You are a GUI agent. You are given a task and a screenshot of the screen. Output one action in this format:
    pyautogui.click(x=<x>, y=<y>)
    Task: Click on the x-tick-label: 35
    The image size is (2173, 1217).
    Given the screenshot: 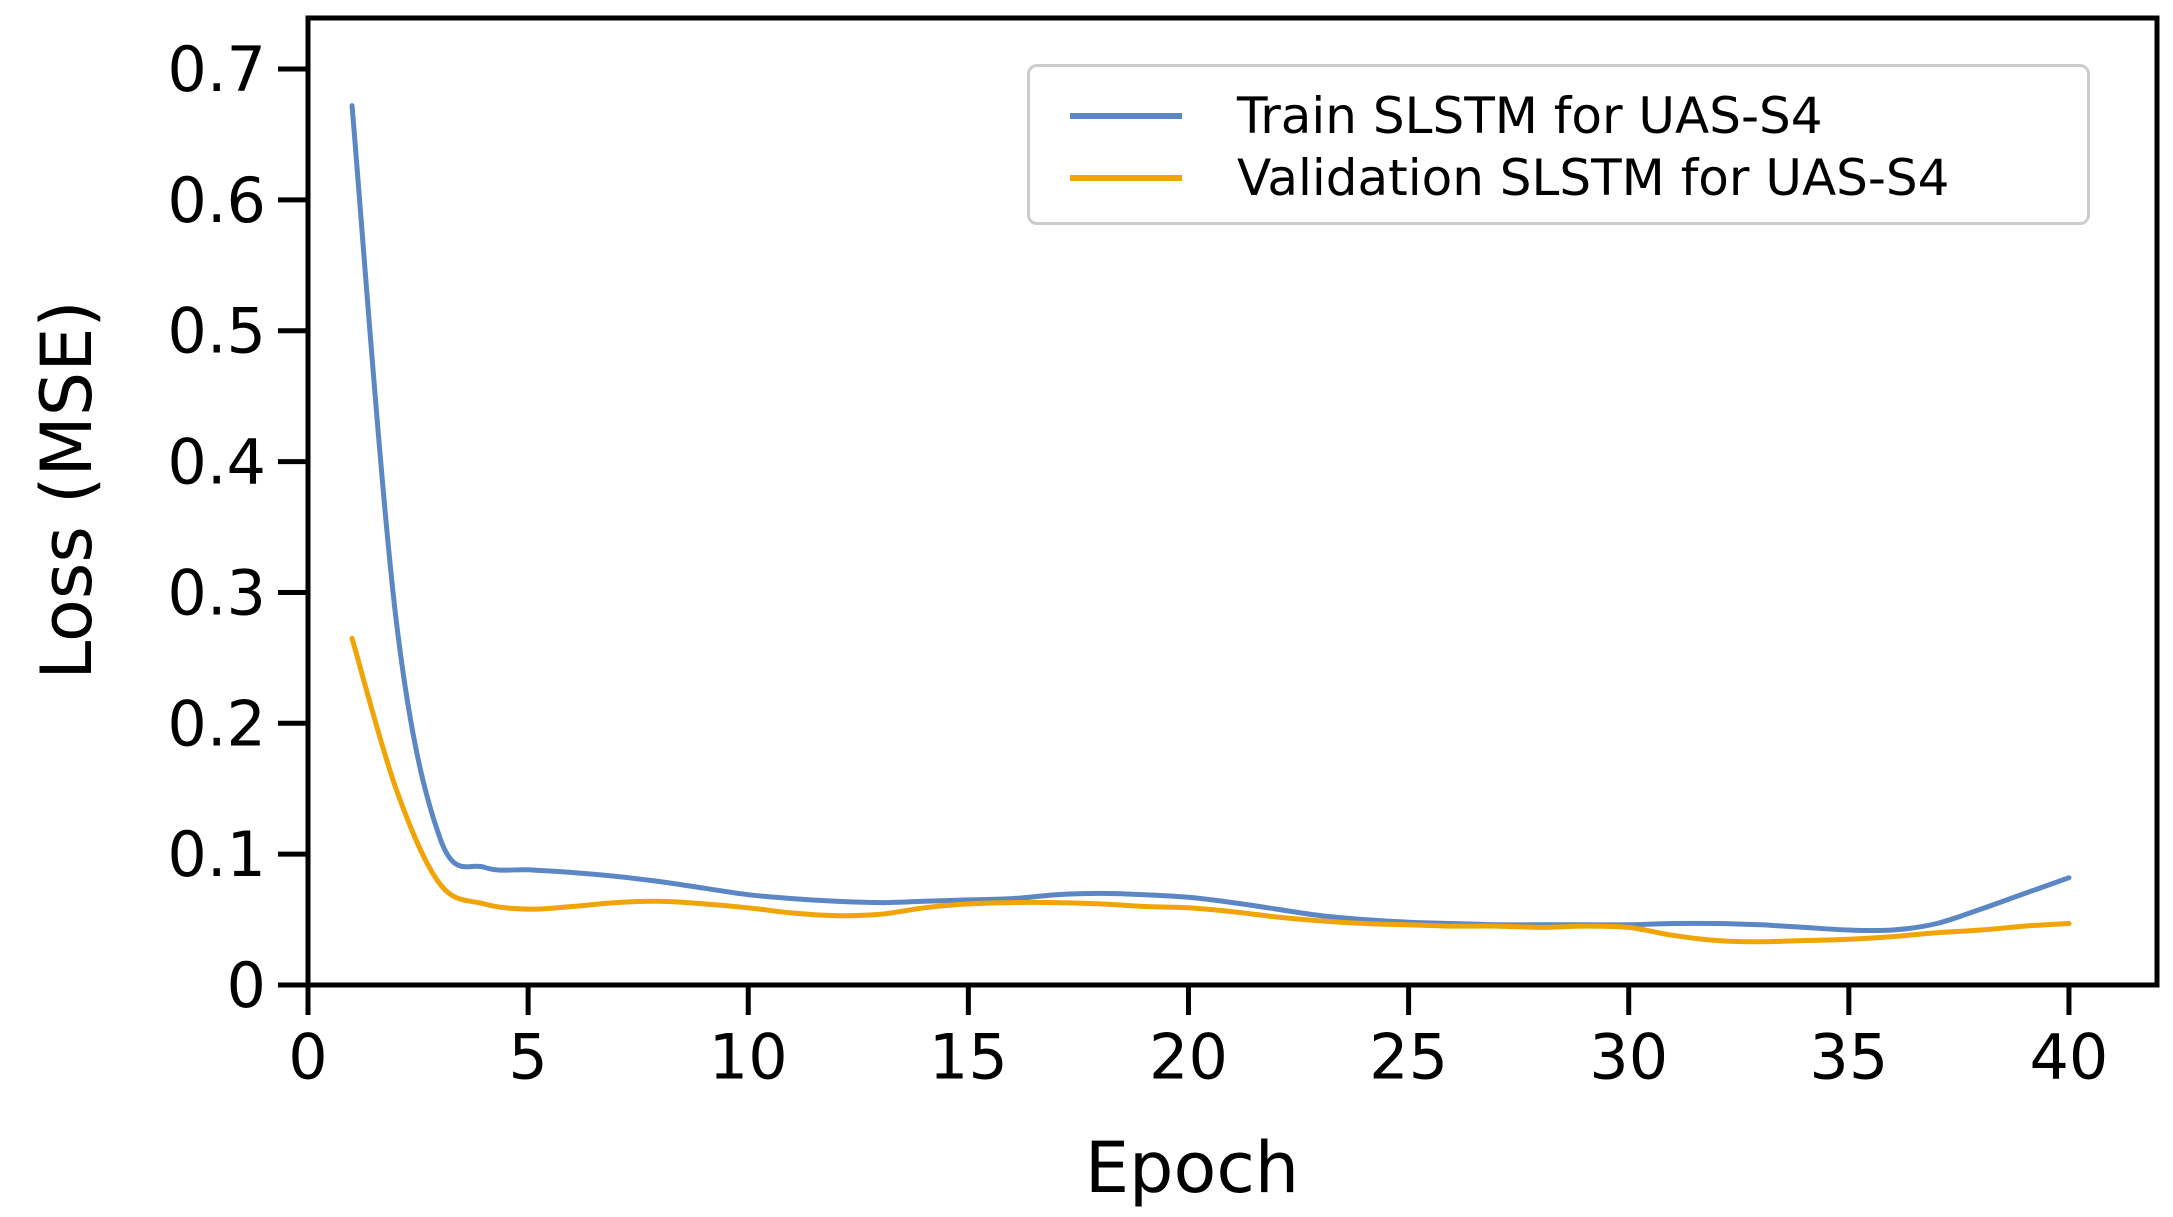 What is the action you would take?
    pyautogui.click(x=1848, y=1056)
    